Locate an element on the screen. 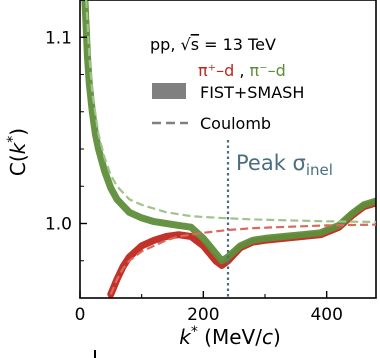 The image size is (380, 358). x-axis-title-unit: (MeV/ is located at coordinates (230, 337).